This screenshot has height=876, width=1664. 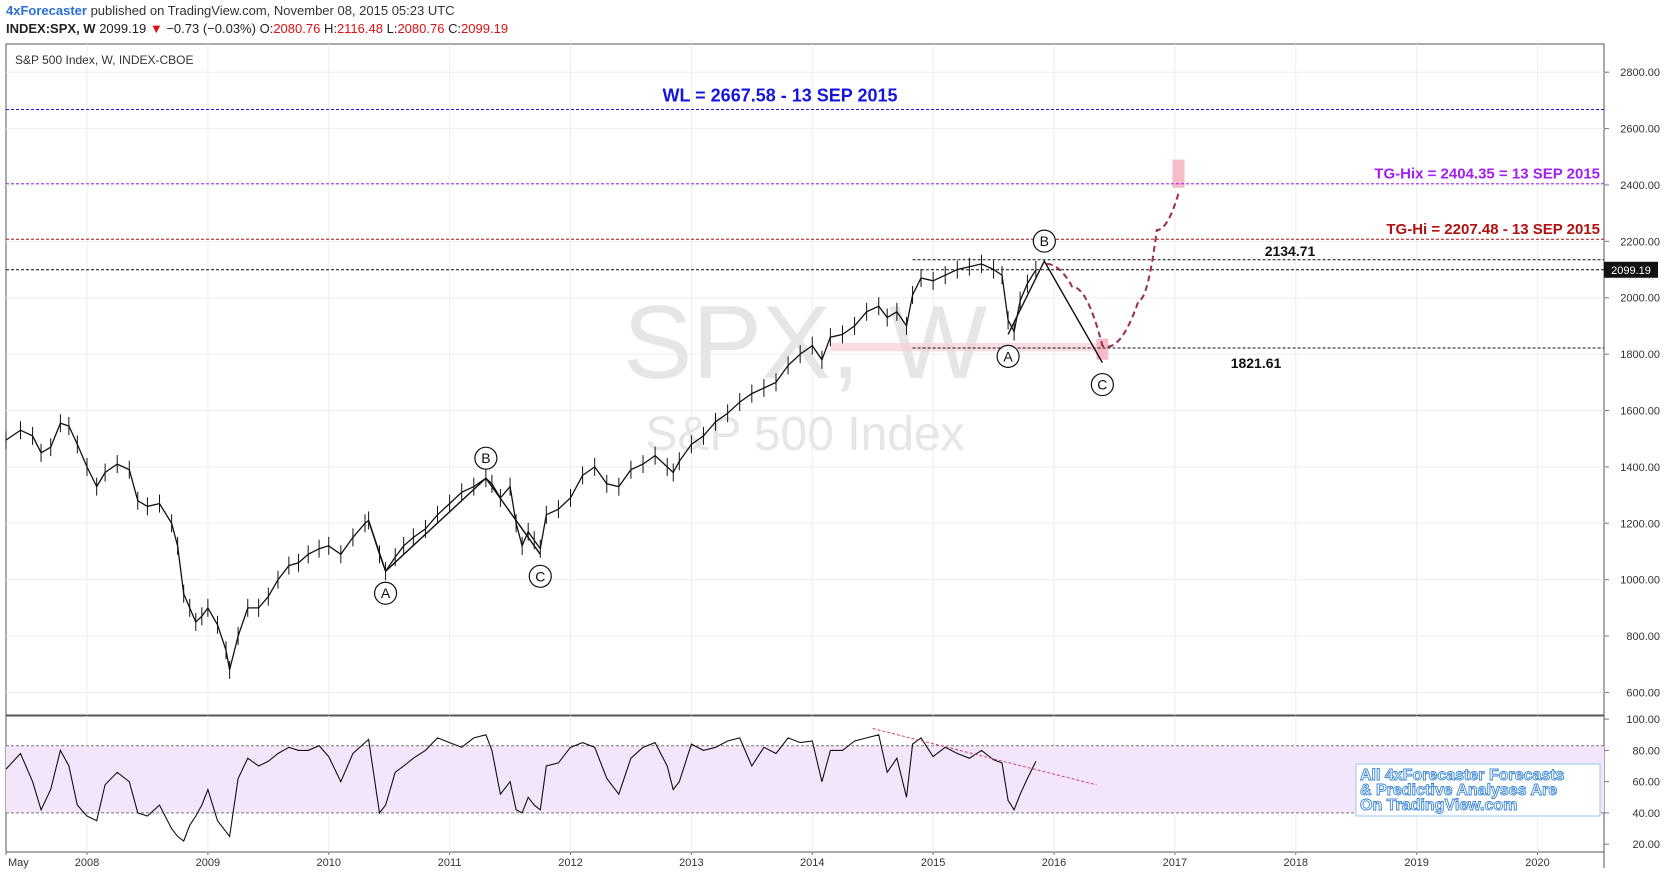 I want to click on support-zone, so click(x=966, y=347).